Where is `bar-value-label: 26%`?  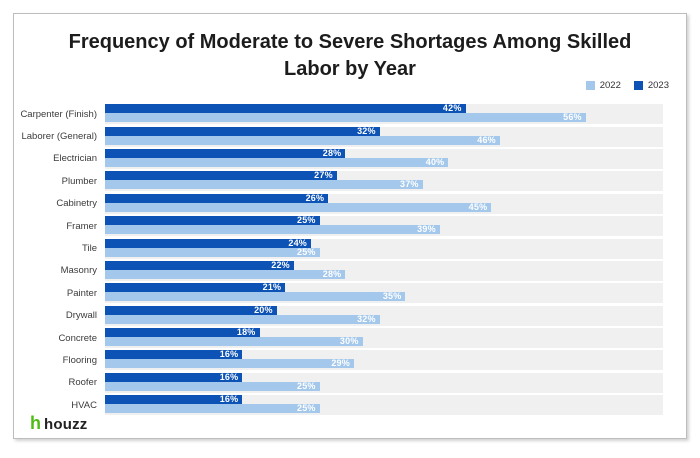
bar-value-label: 26% is located at coordinates (315, 197).